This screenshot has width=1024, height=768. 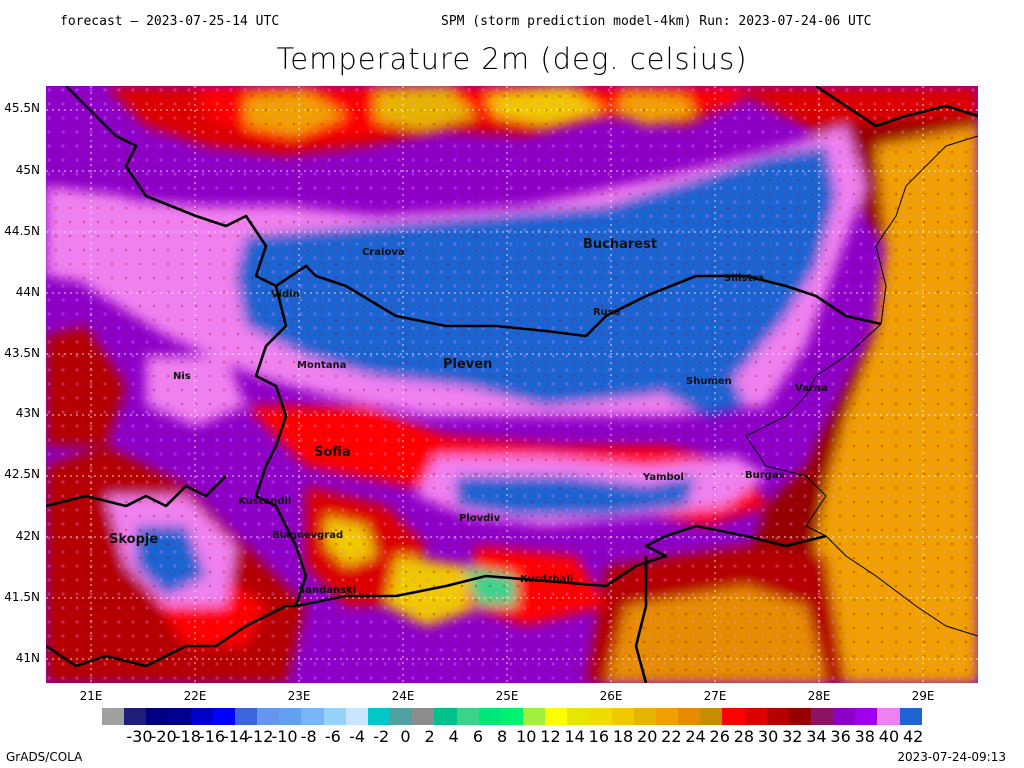 What do you see at coordinates (715, 696) in the screenshot?
I see `lon-label: 27E` at bounding box center [715, 696].